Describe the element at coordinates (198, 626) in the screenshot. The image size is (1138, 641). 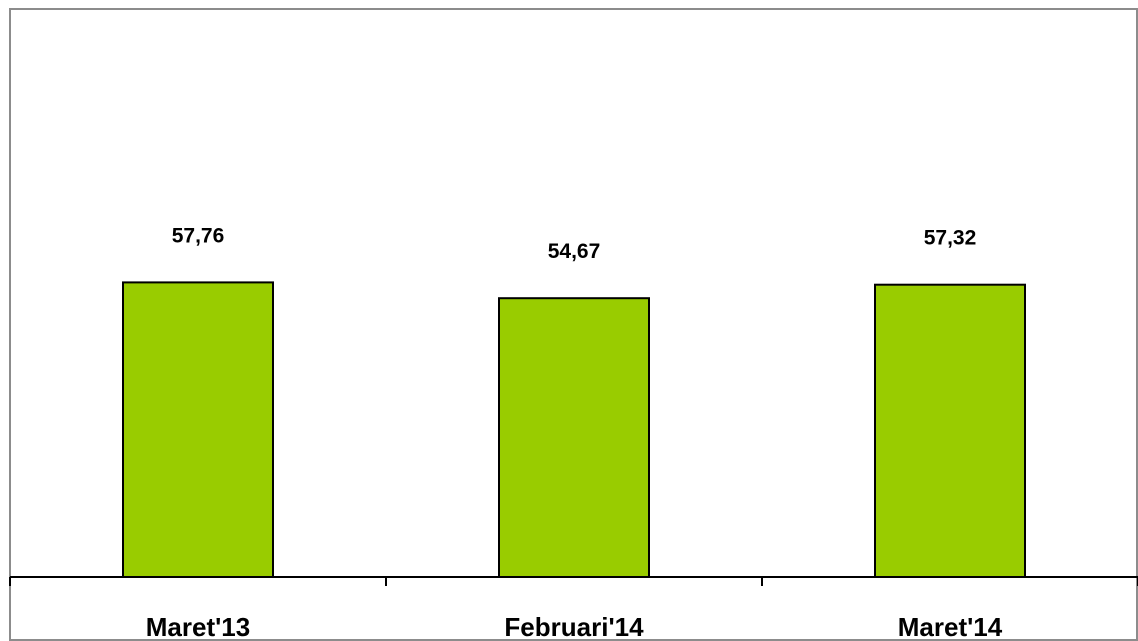
I see `category-label-1: Maret'13` at that location.